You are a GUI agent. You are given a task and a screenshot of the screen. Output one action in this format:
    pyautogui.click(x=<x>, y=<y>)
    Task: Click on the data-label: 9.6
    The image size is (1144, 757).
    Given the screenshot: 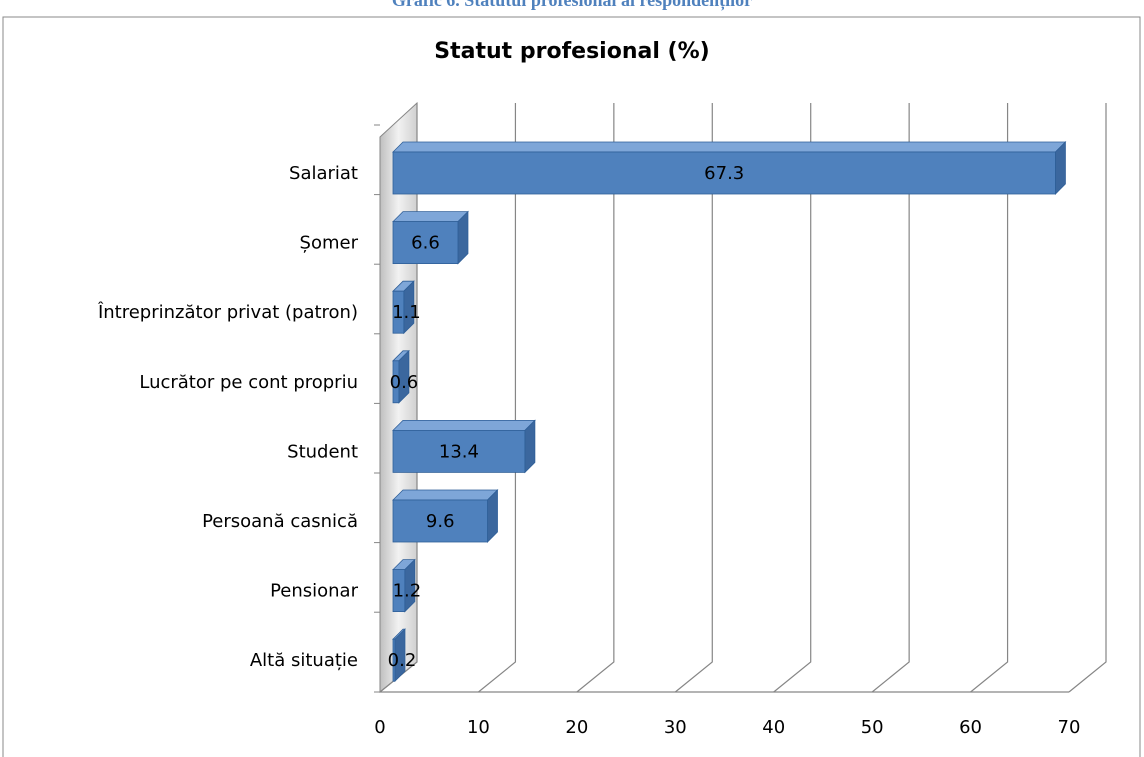 What is the action you would take?
    pyautogui.click(x=440, y=521)
    